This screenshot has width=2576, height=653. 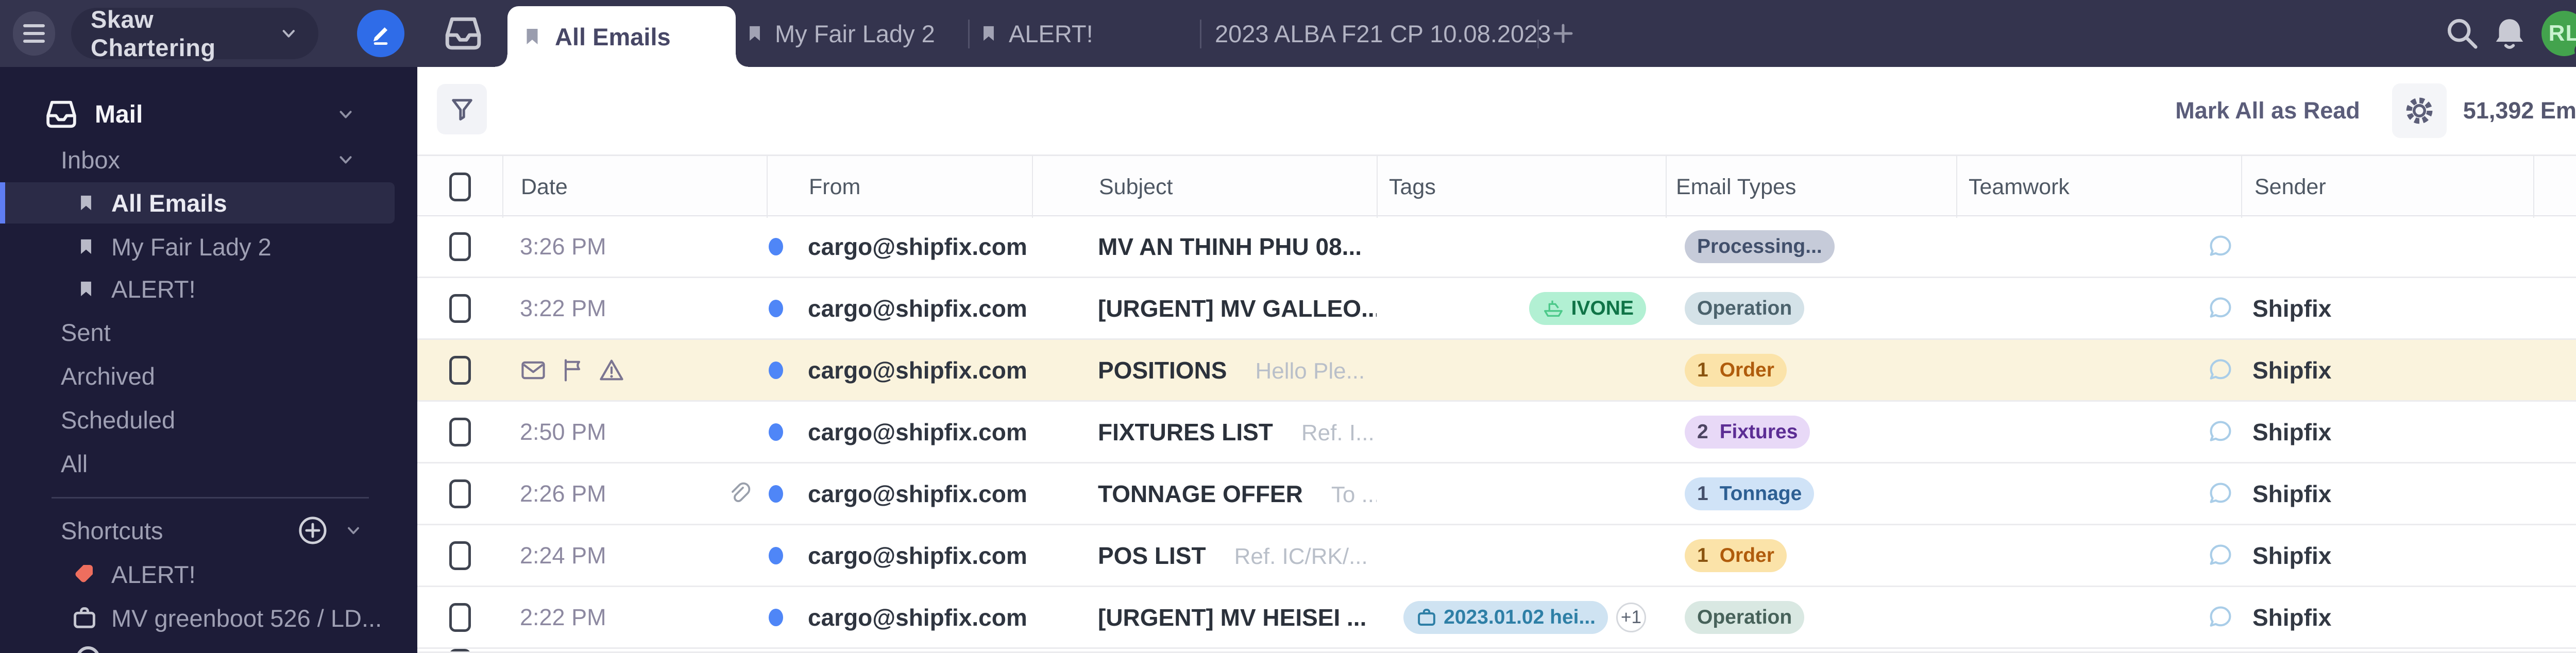 What do you see at coordinates (1200, 493) in the screenshot?
I see `email-subject: TONNAGE OFFER` at bounding box center [1200, 493].